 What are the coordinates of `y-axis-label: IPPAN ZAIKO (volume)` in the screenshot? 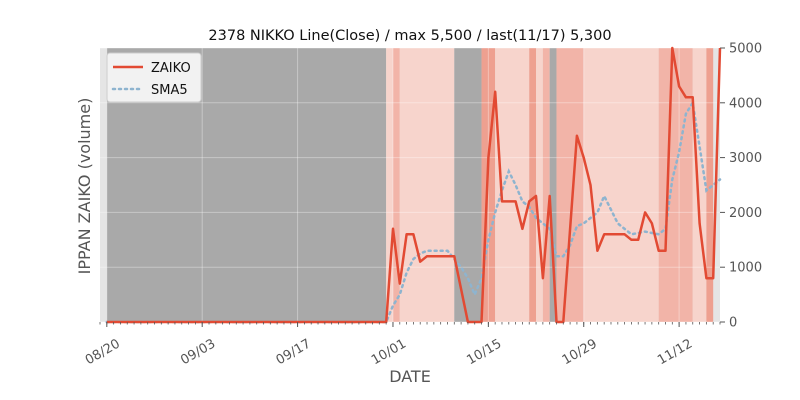 It's located at (84, 186).